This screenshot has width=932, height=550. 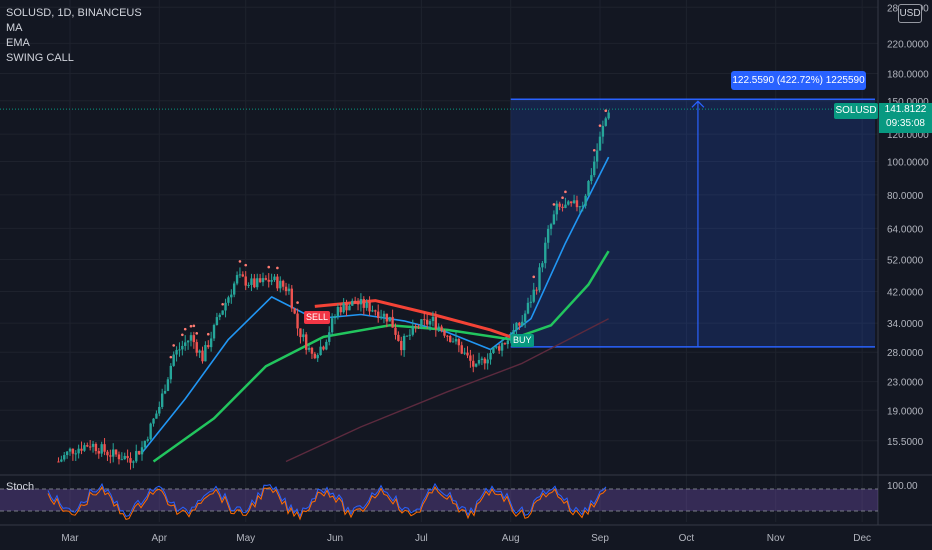 I want to click on y-tick-label: 220.0000, so click(x=908, y=44).